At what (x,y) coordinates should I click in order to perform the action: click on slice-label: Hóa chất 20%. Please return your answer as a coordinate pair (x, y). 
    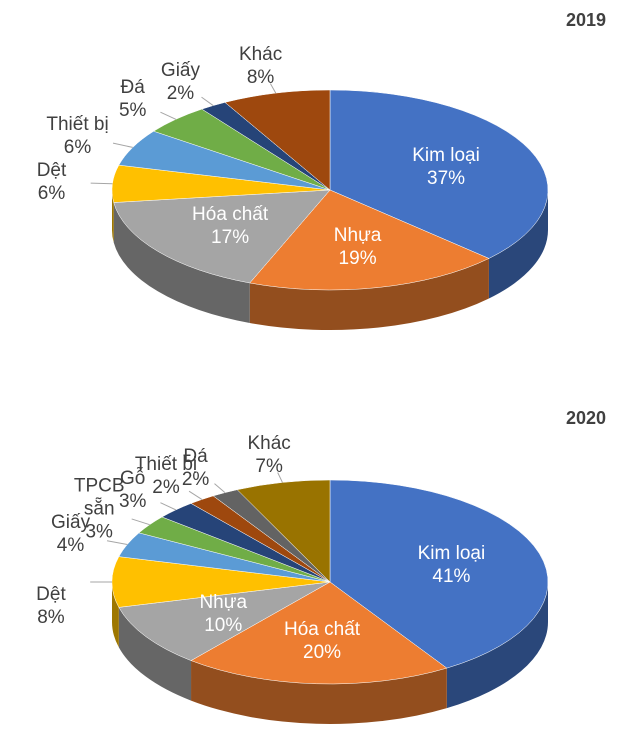
    Looking at the image, I should click on (322, 641).